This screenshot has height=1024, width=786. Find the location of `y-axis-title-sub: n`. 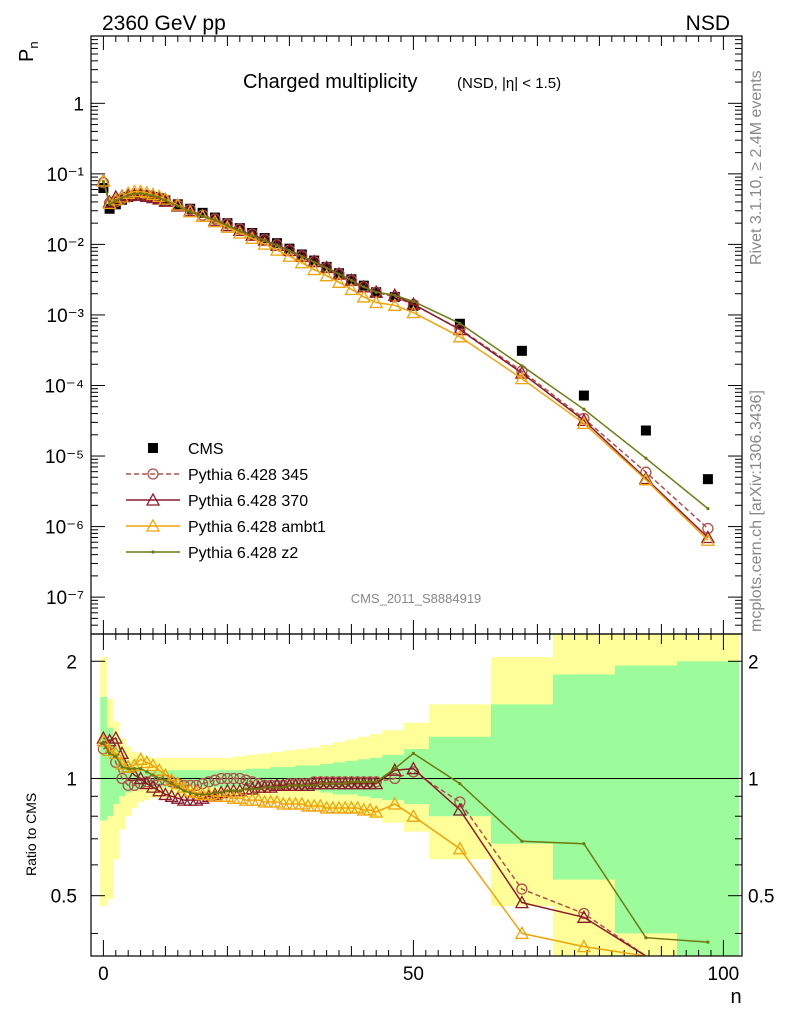

y-axis-title-sub: n is located at coordinates (33, 44).